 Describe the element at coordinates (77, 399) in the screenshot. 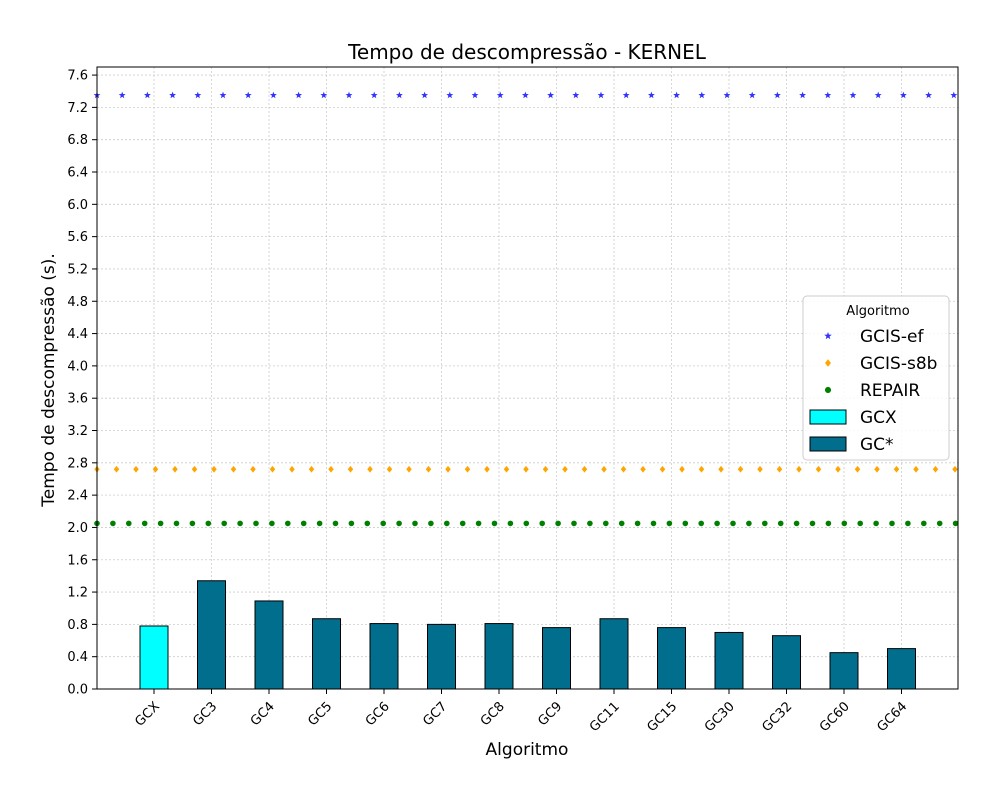

I see `y-tick-label: 3.6` at that location.